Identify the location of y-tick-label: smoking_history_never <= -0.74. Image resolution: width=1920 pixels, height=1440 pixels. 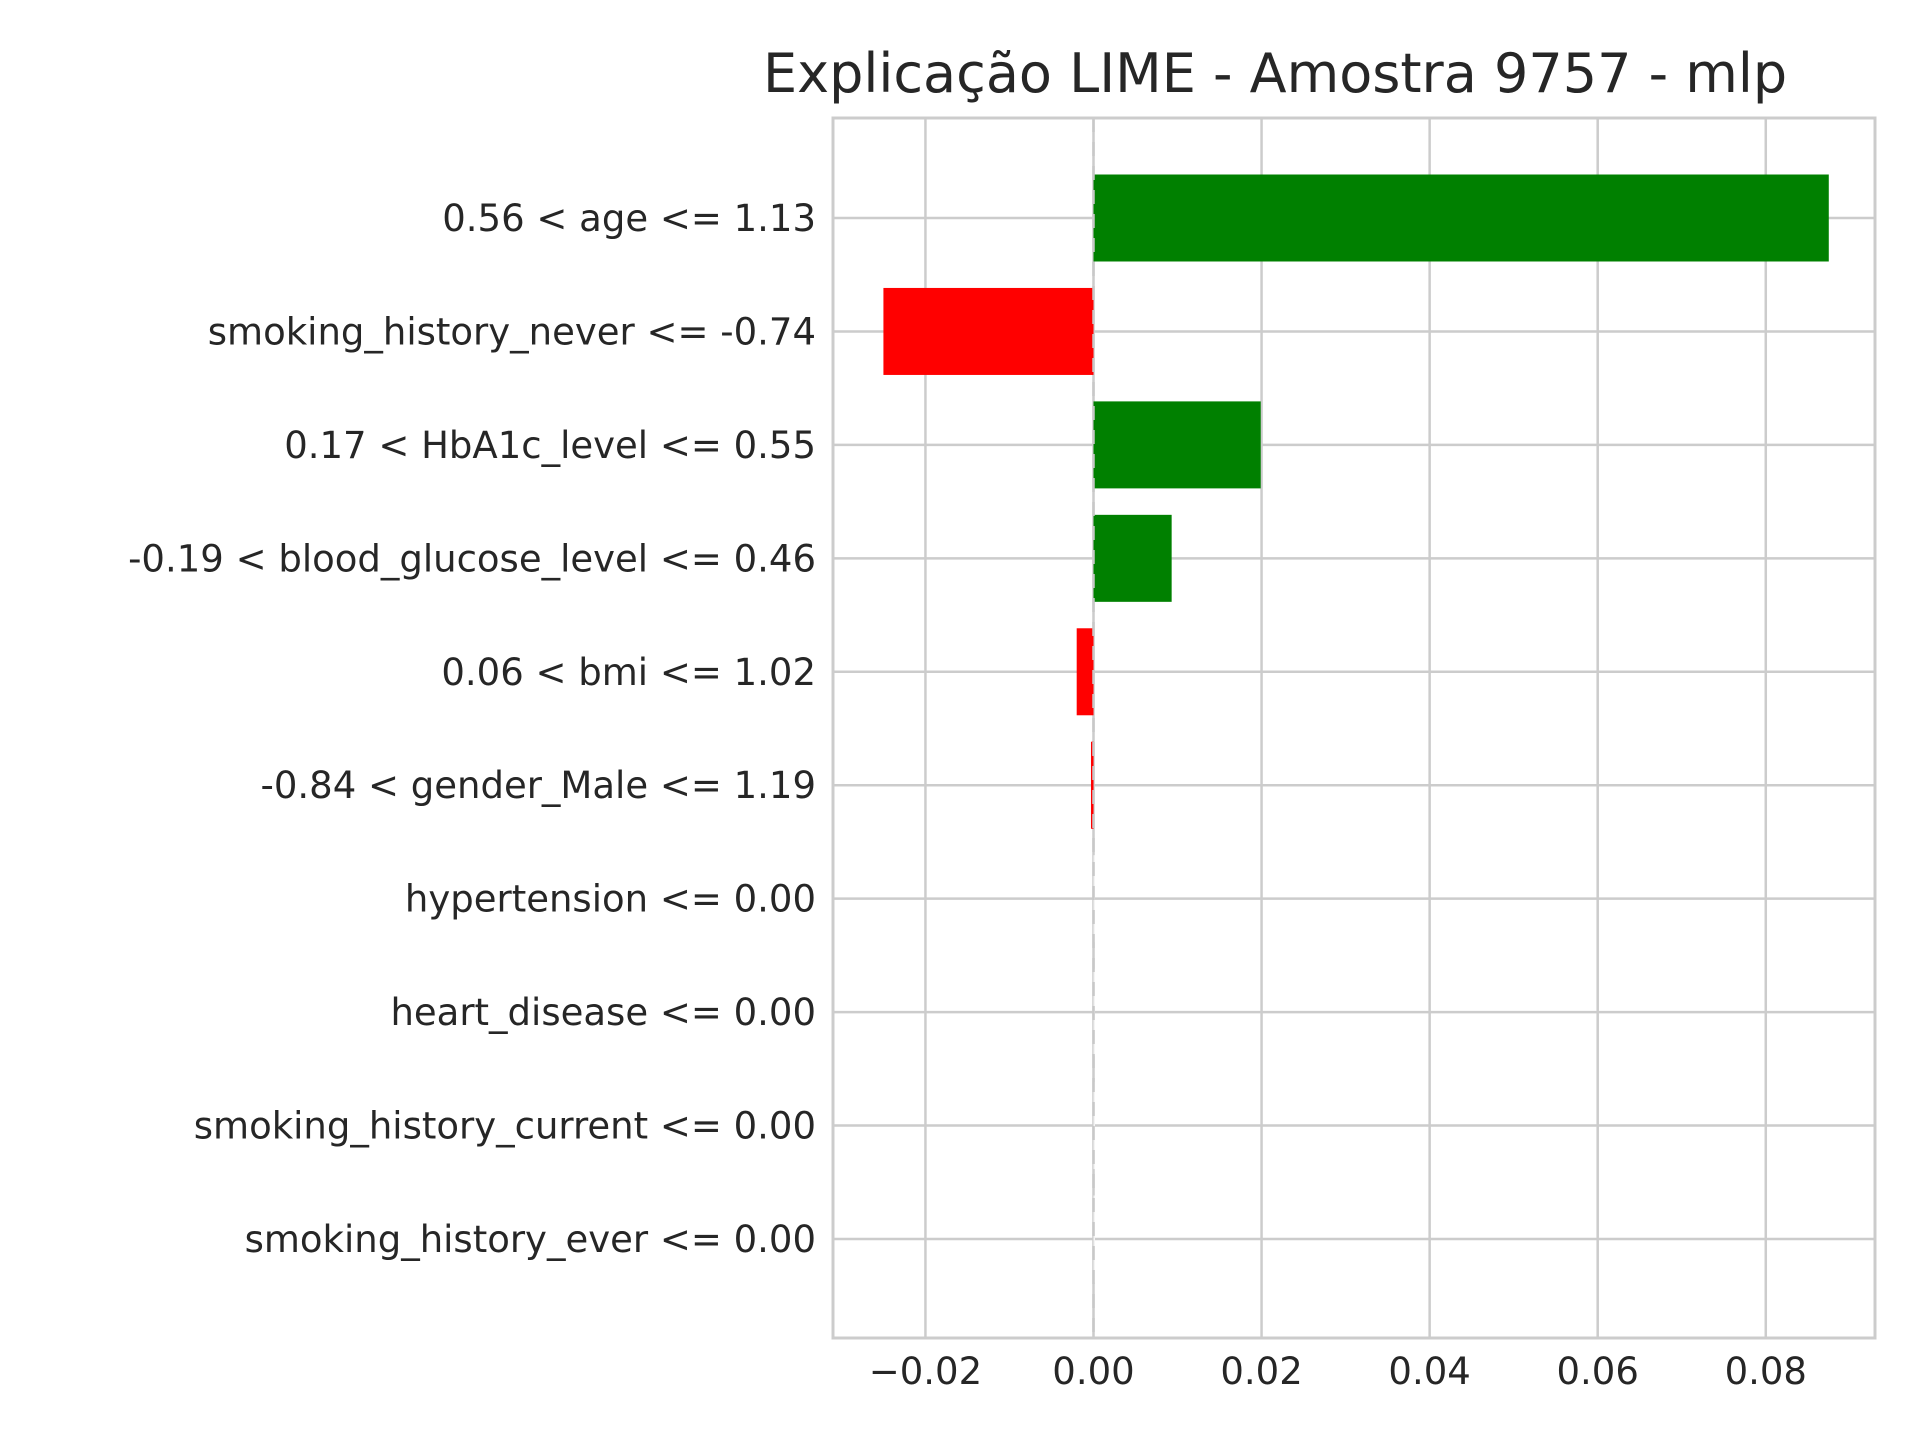
(512, 331).